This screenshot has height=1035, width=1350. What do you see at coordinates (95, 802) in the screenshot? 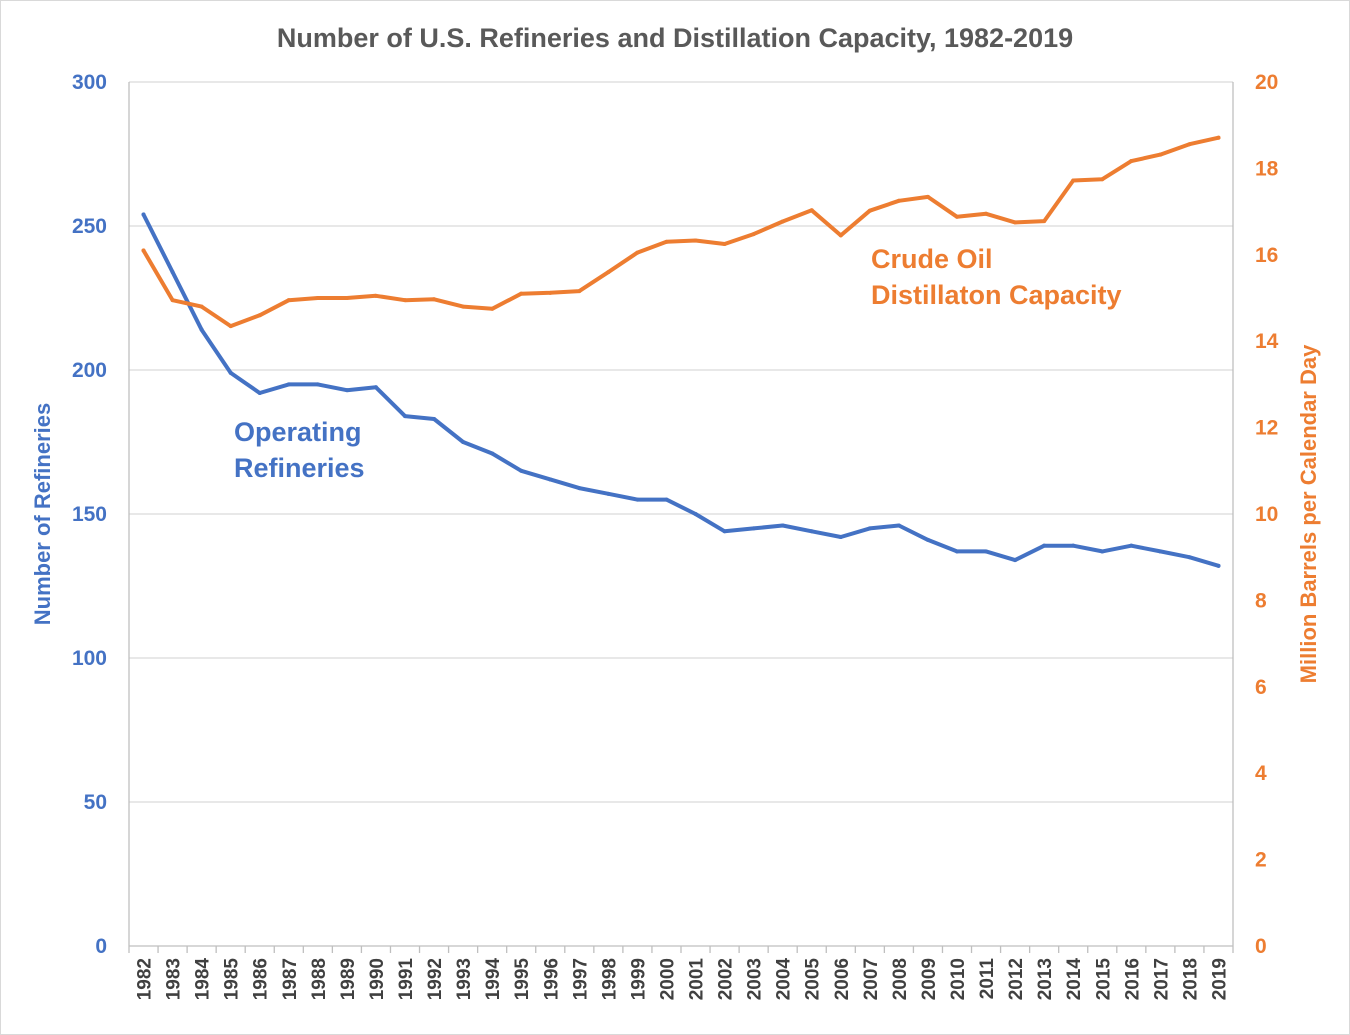
I see `left-tick-label: 50` at bounding box center [95, 802].